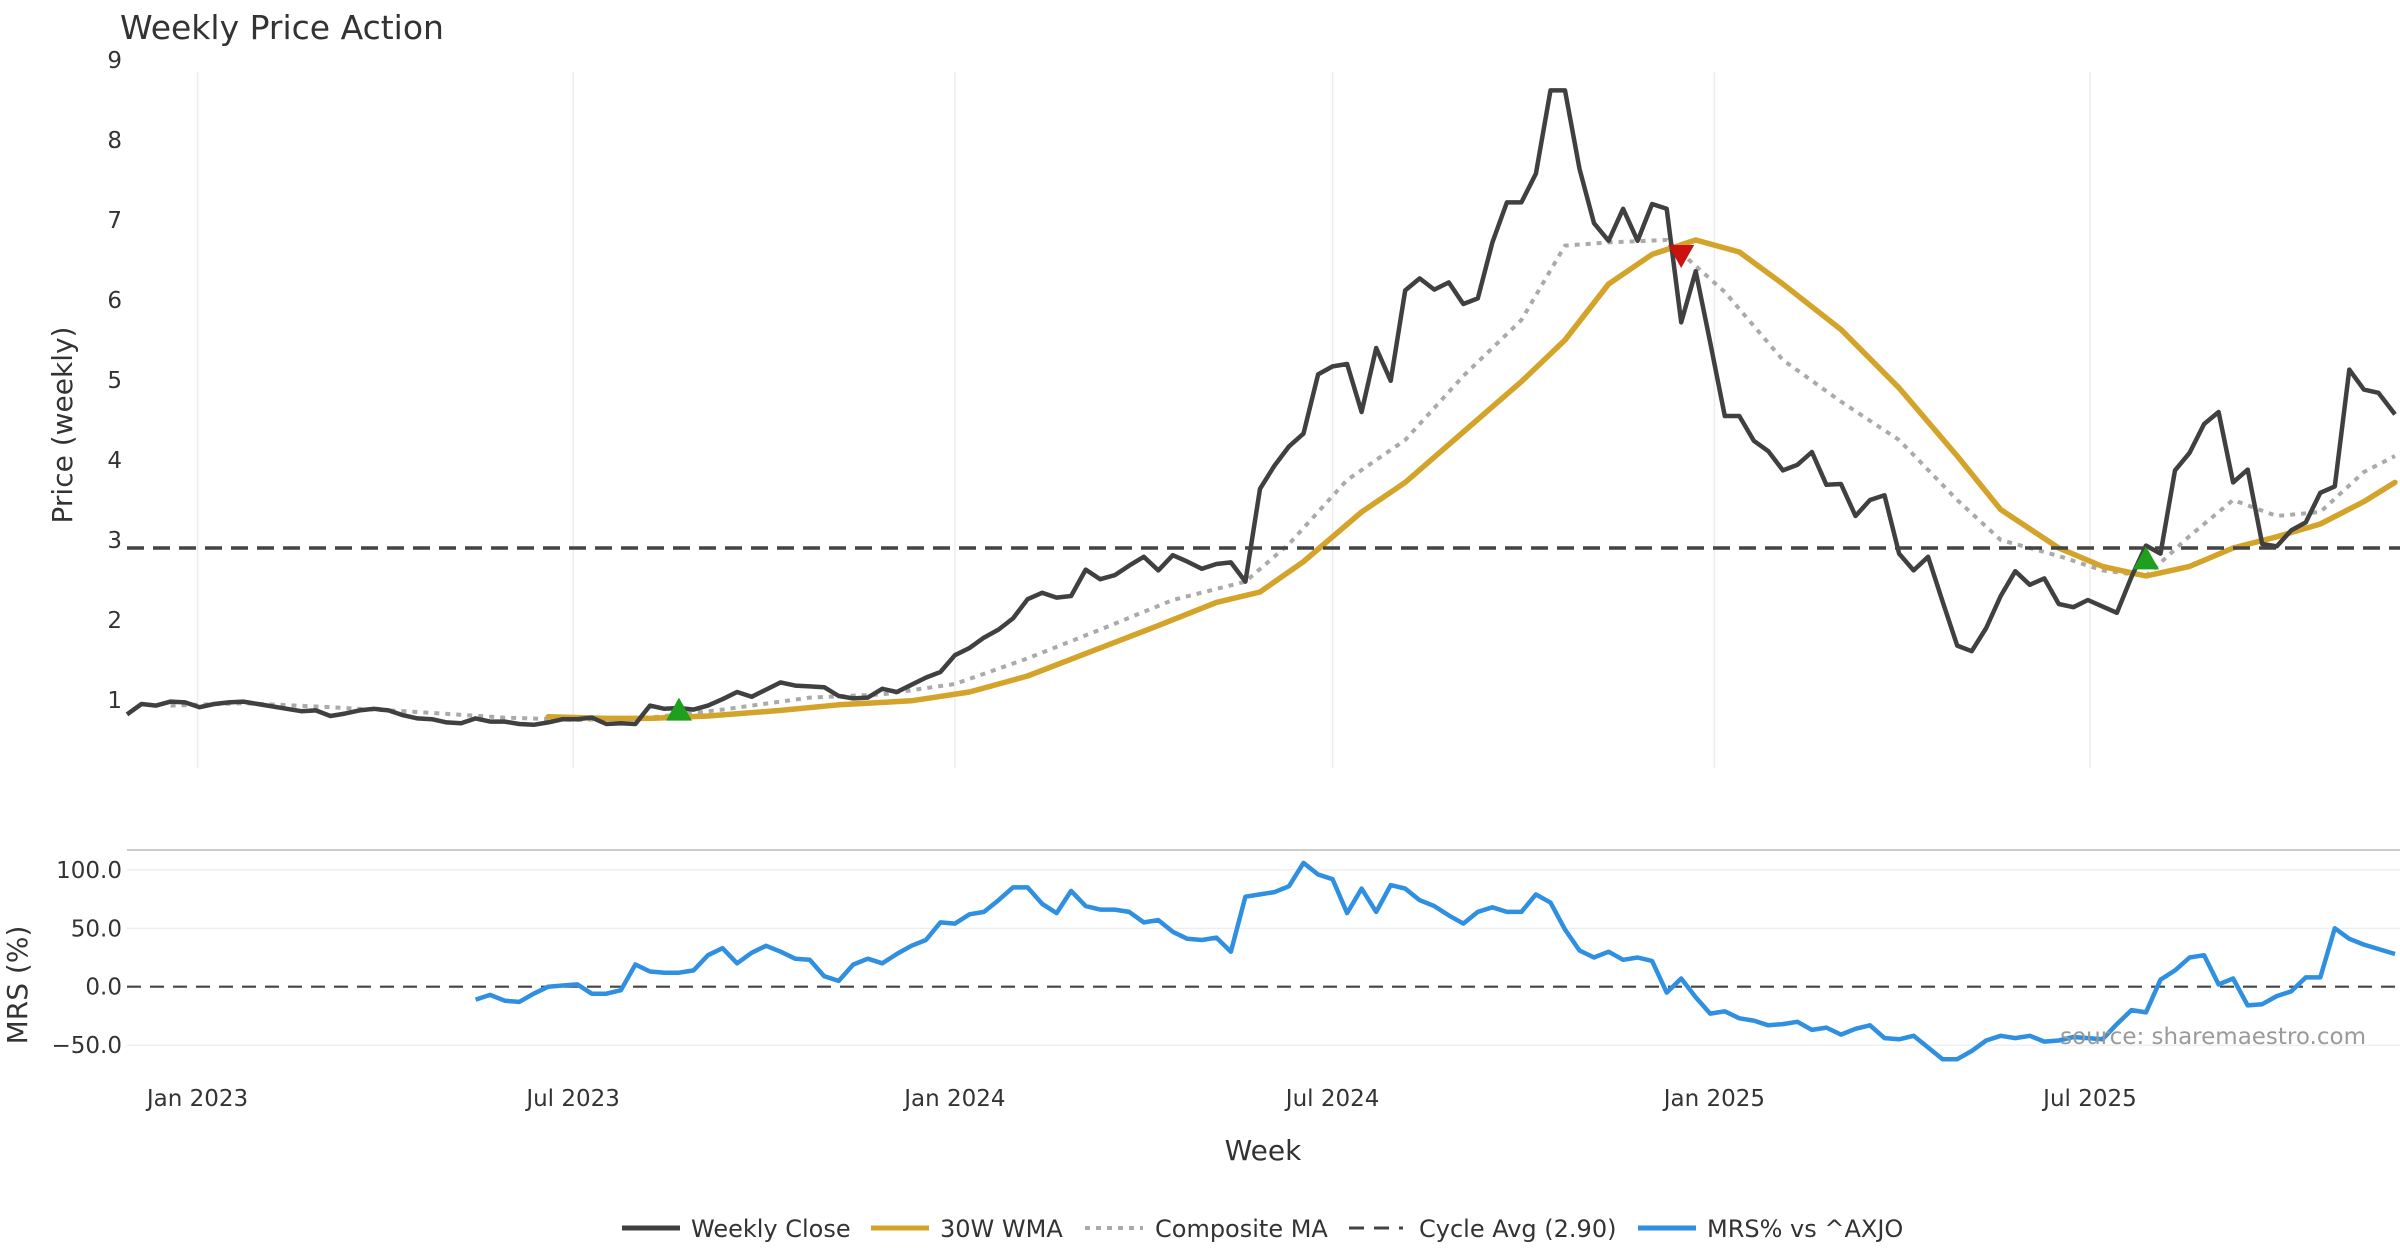 The width and height of the screenshot is (2400, 1260). What do you see at coordinates (17, 985) in the screenshot?
I see `mrs-y-axis-title: MRS (%)` at bounding box center [17, 985].